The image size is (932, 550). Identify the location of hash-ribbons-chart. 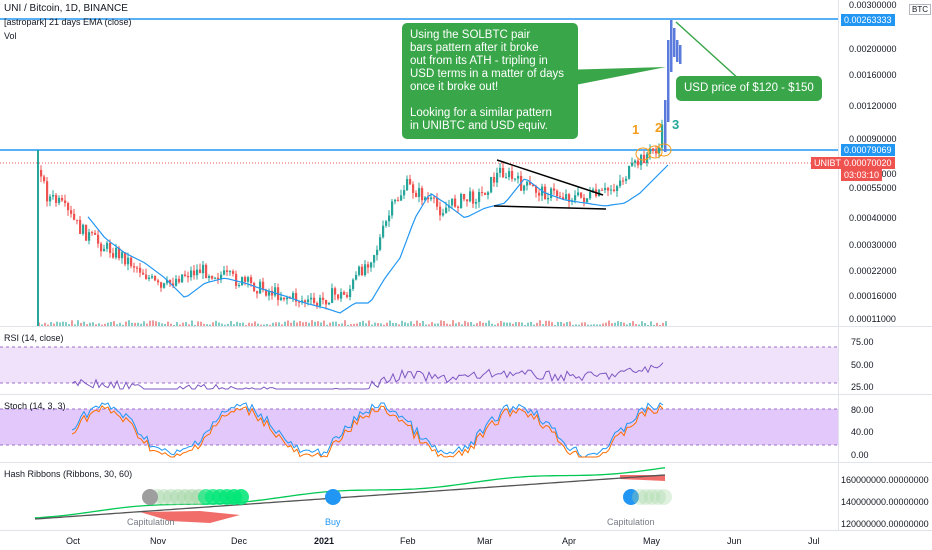
(353, 495).